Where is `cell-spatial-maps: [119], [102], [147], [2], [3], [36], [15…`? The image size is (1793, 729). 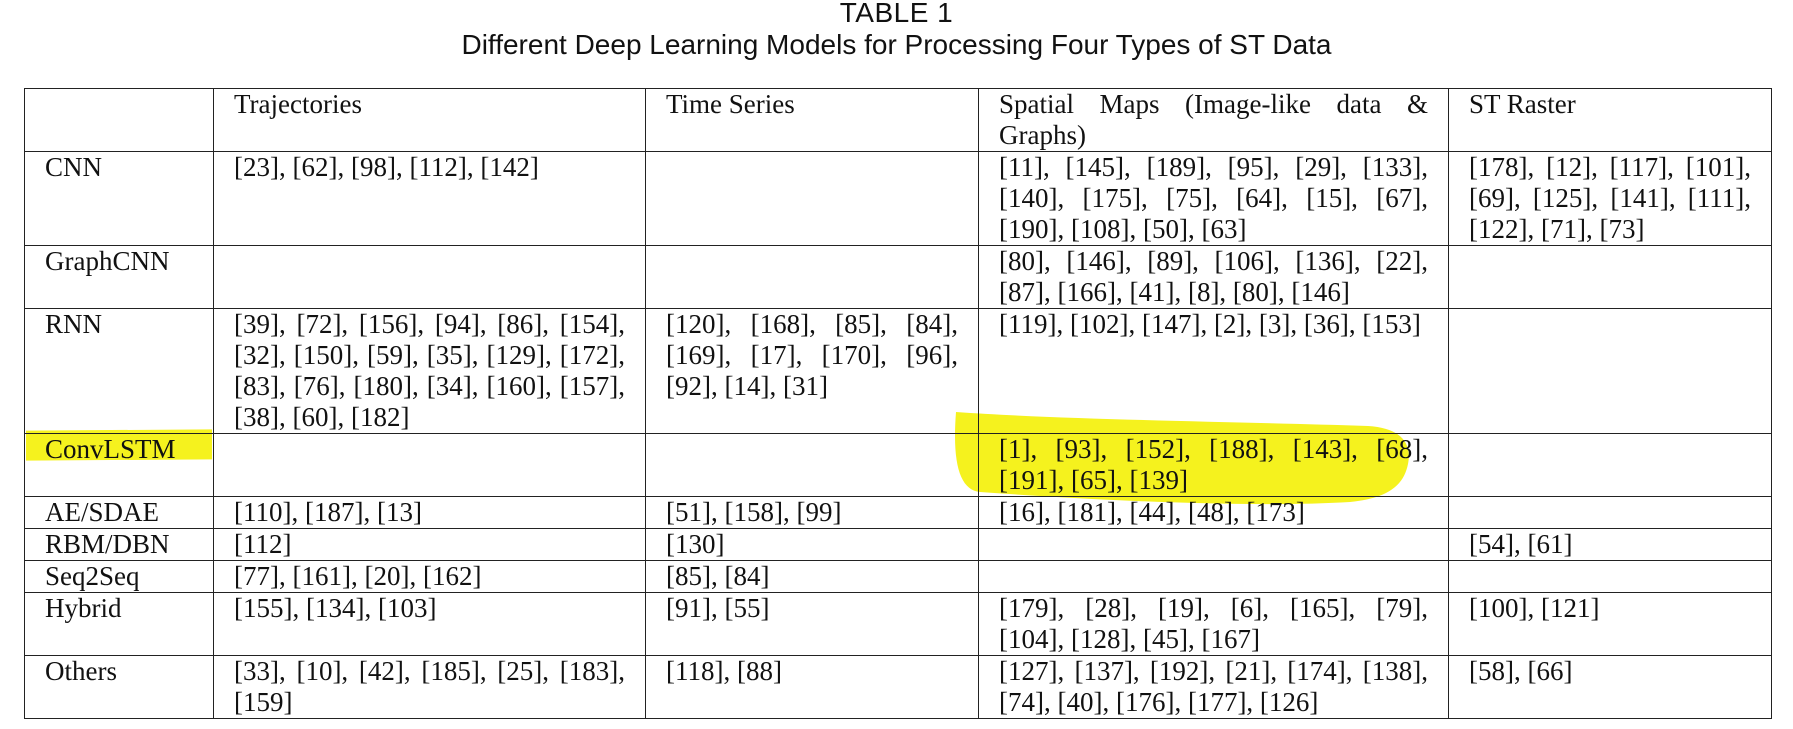 cell-spatial-maps: [119], [102], [147], [2], [3], [36], [15… is located at coordinates (1213, 371).